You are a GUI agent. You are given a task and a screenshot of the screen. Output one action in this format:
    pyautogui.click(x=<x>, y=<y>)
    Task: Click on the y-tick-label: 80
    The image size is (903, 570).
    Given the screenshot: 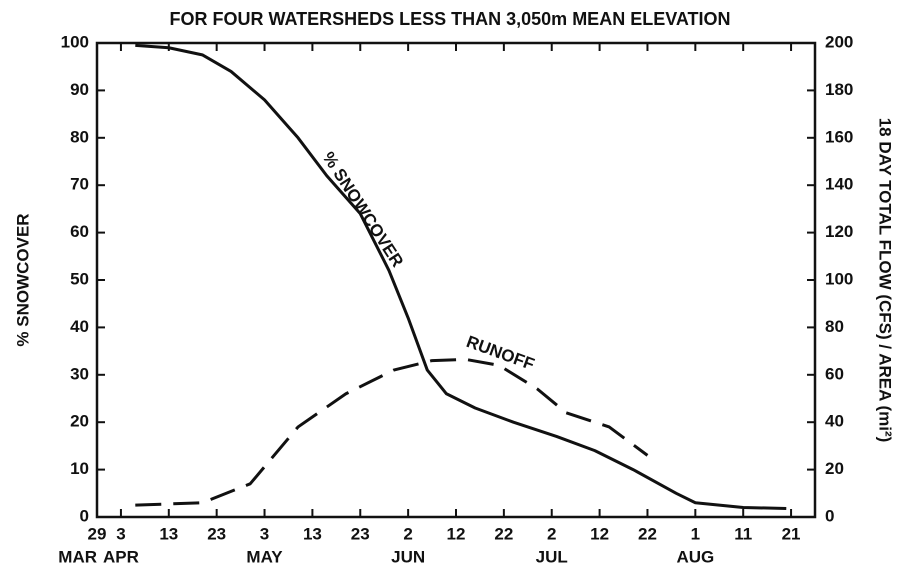 What is the action you would take?
    pyautogui.click(x=79, y=136)
    